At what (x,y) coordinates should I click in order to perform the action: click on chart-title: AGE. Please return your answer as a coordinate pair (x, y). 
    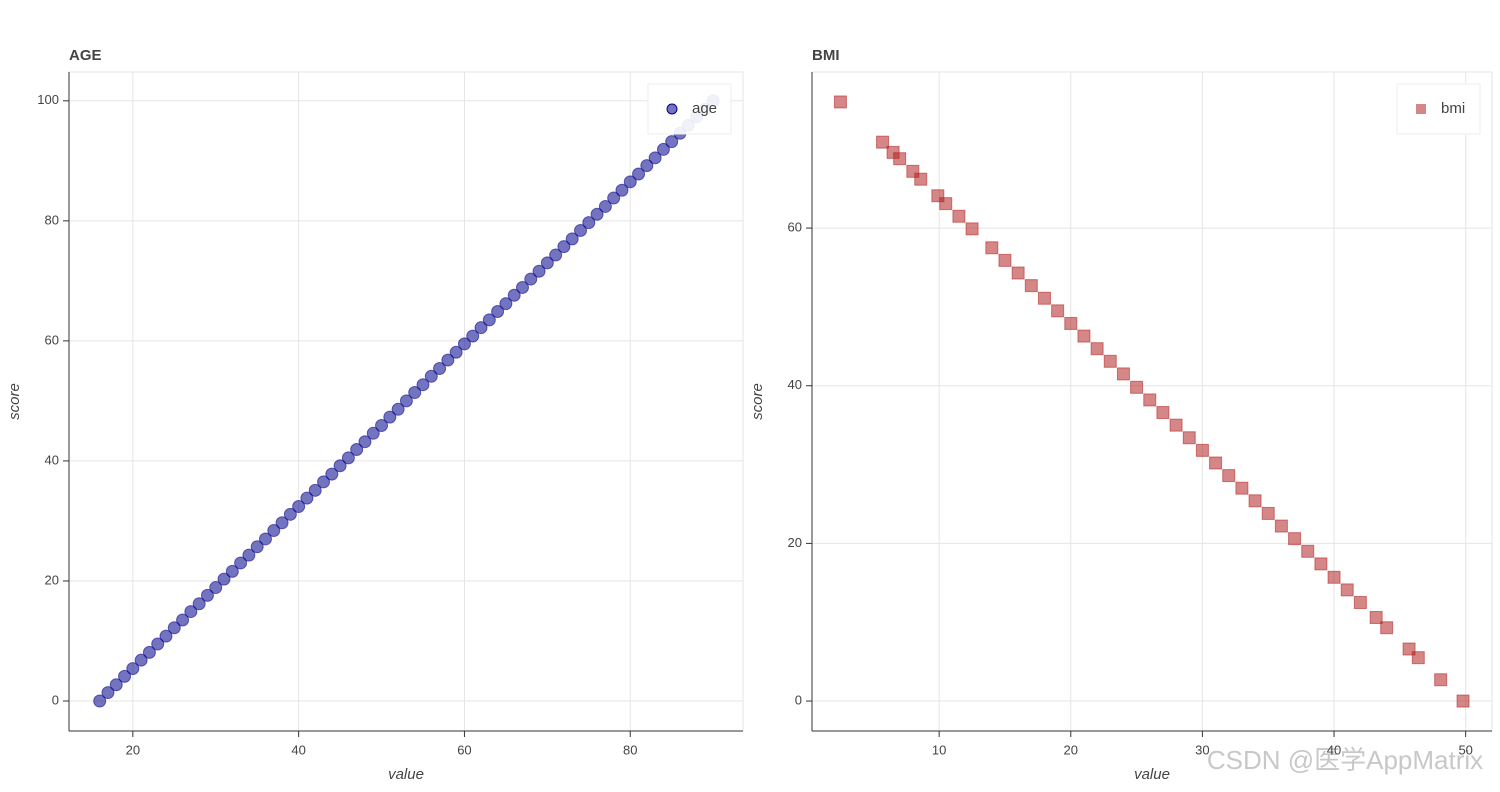
    Looking at the image, I should click on (85, 55).